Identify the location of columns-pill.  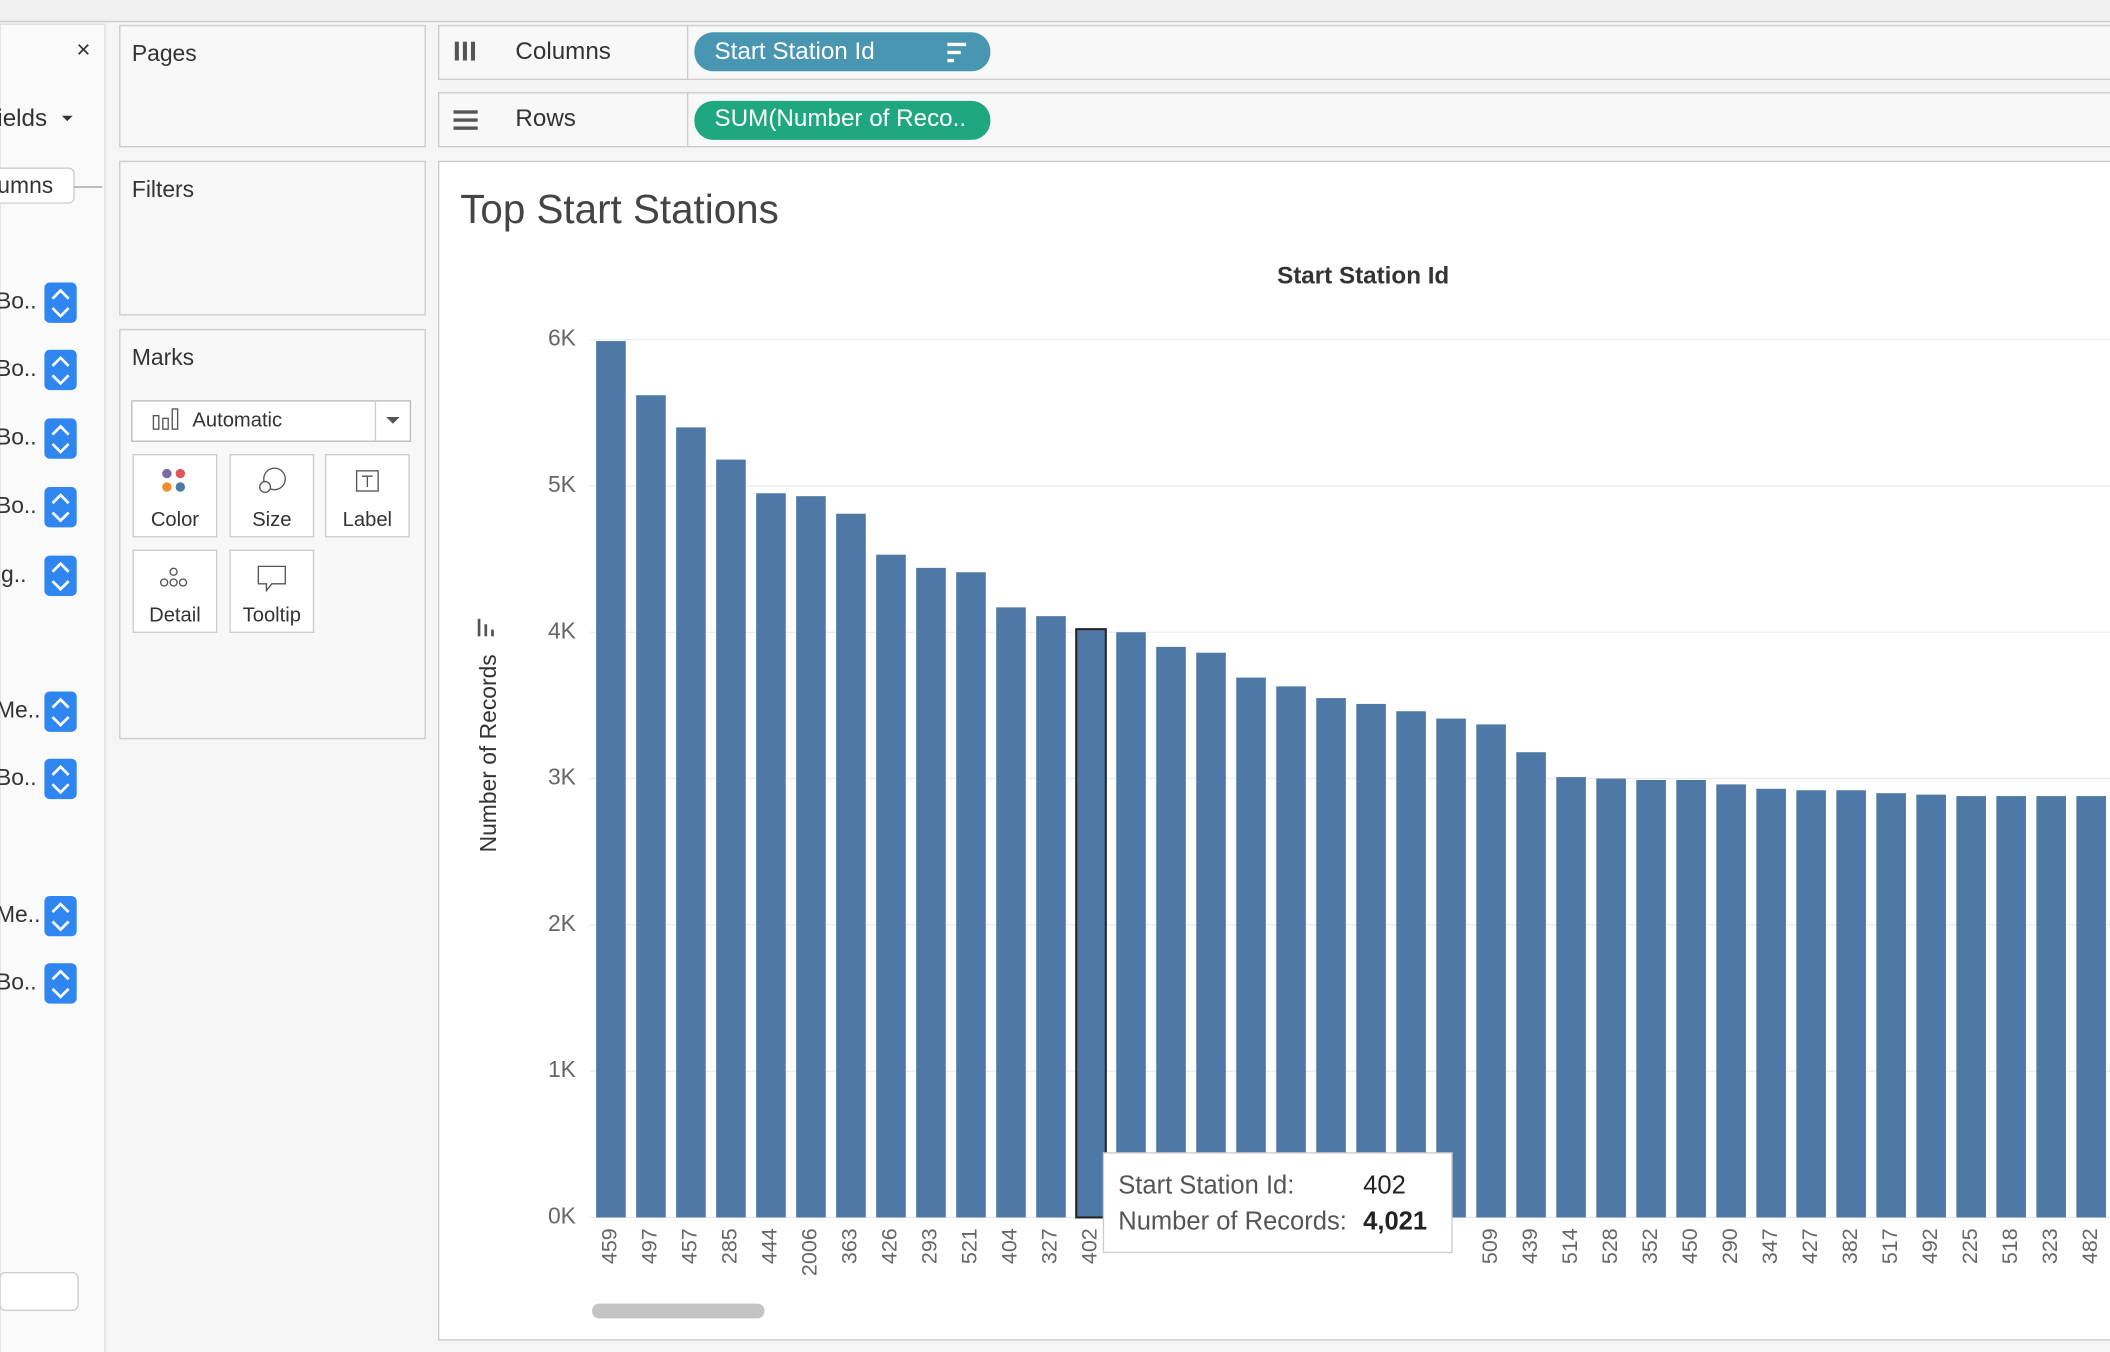
(842, 52).